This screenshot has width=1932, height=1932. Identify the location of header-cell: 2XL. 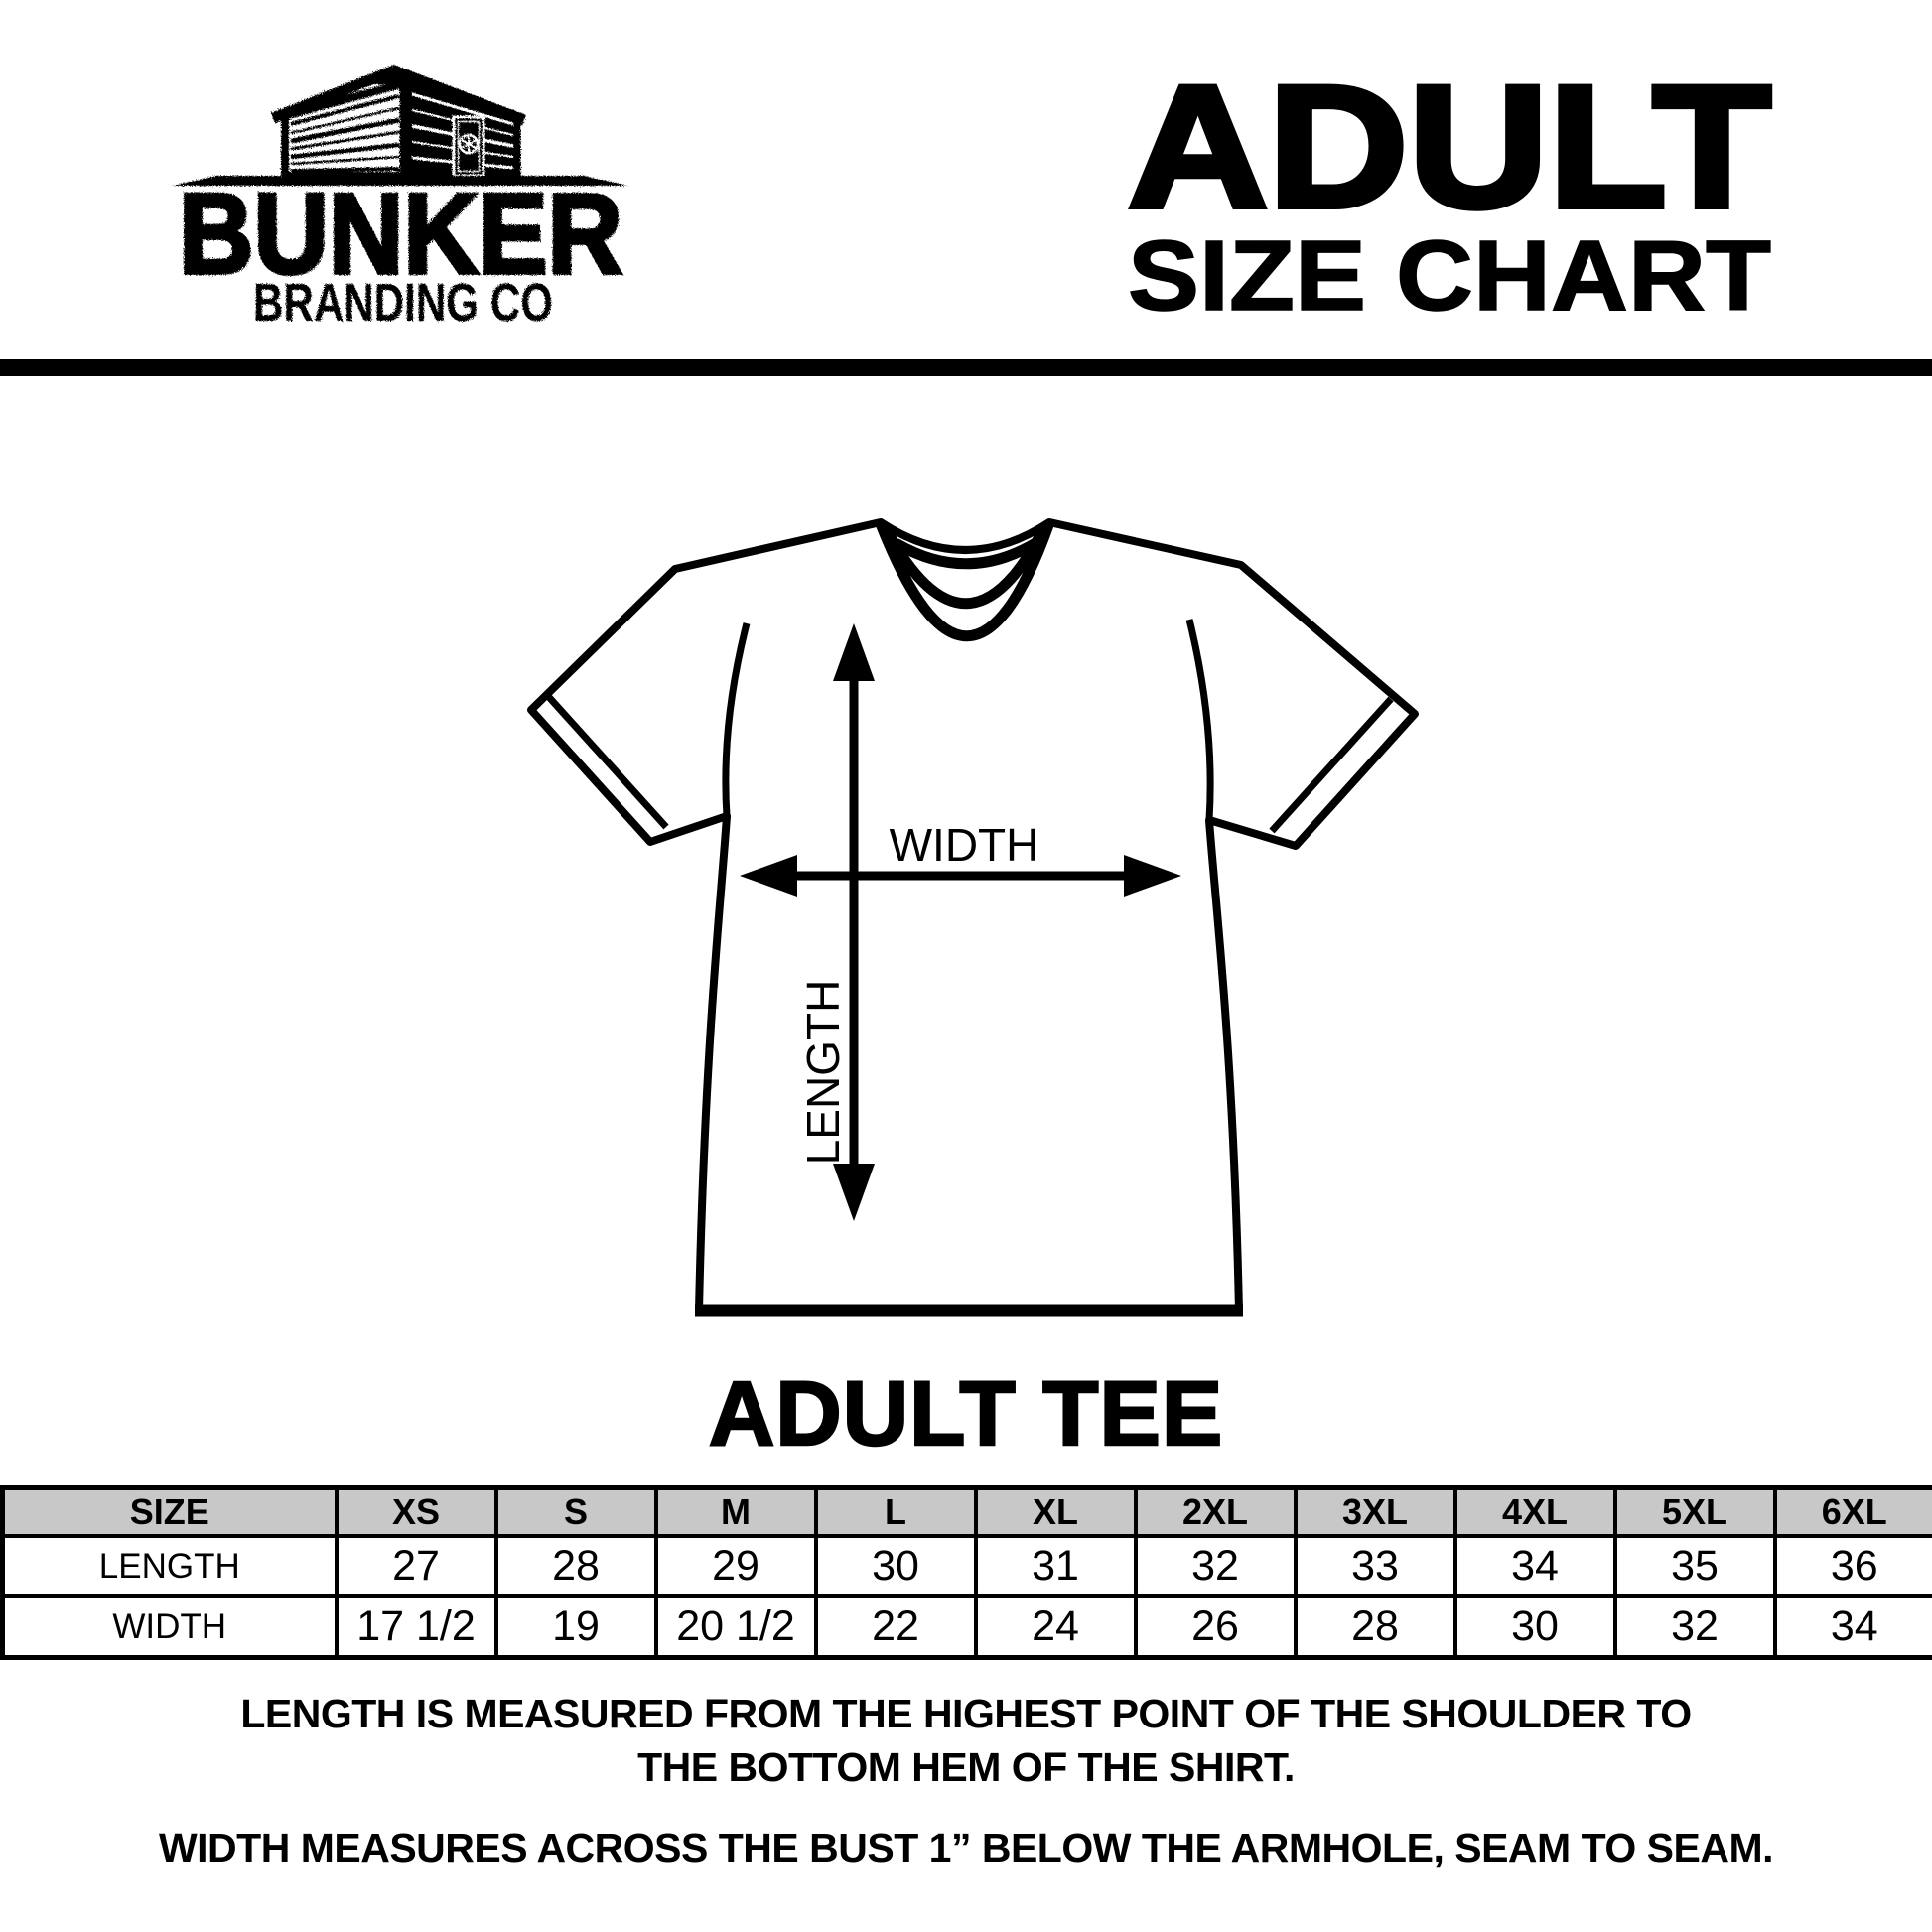
(1215, 1512).